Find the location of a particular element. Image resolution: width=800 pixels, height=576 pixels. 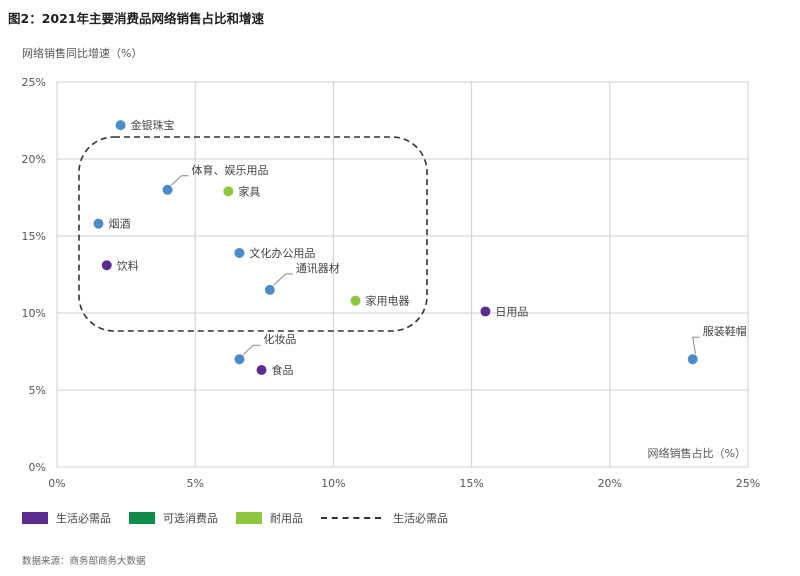

legend-label-dashed-group: 生活必需品 is located at coordinates (420, 518).